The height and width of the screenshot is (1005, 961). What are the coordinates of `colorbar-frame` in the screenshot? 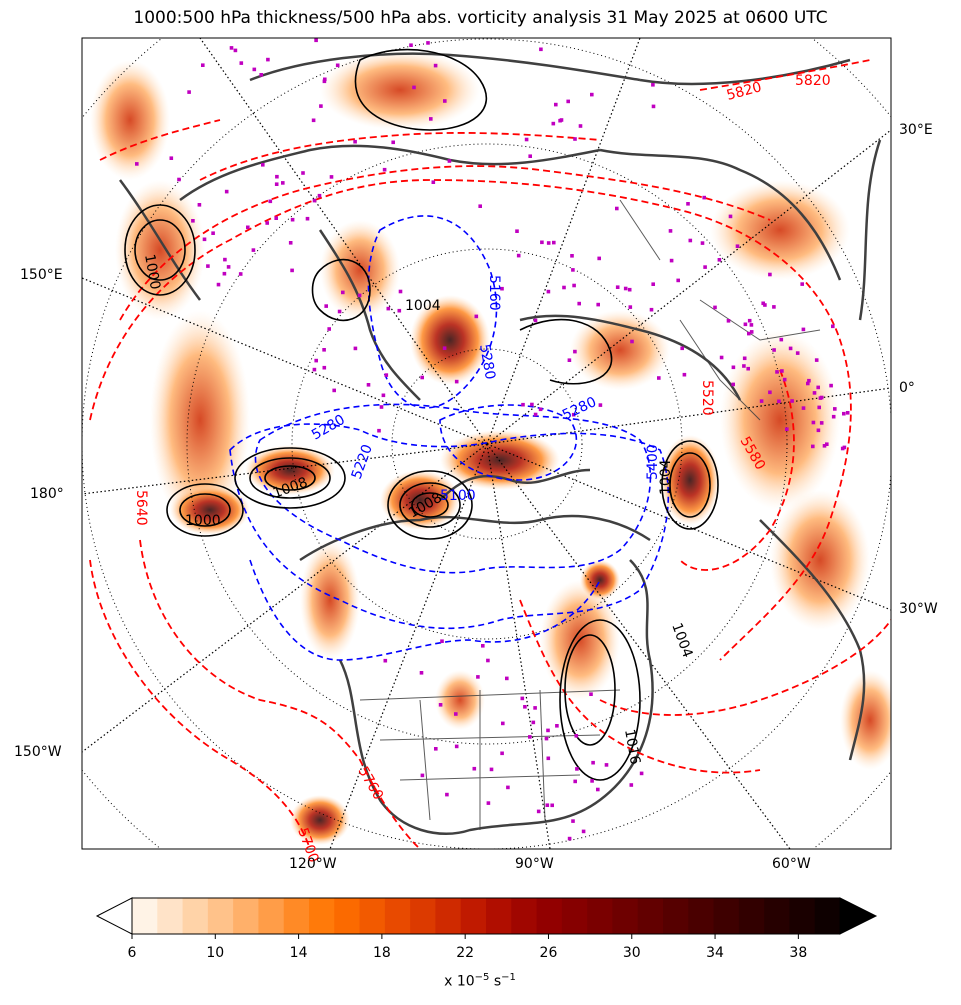 It's located at (486, 916).